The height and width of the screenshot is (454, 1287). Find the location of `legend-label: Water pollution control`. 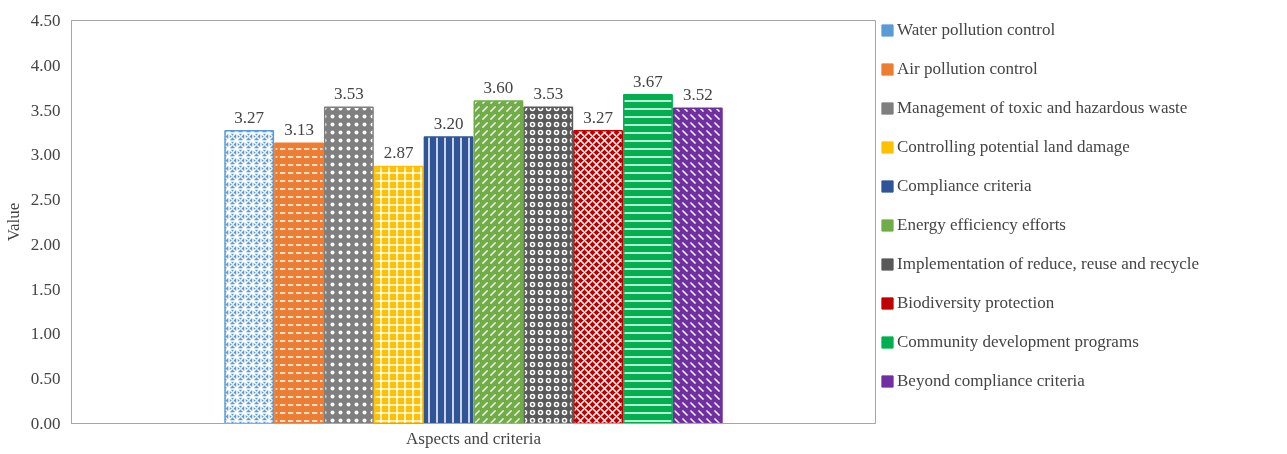

legend-label: Water pollution control is located at coordinates (976, 30).